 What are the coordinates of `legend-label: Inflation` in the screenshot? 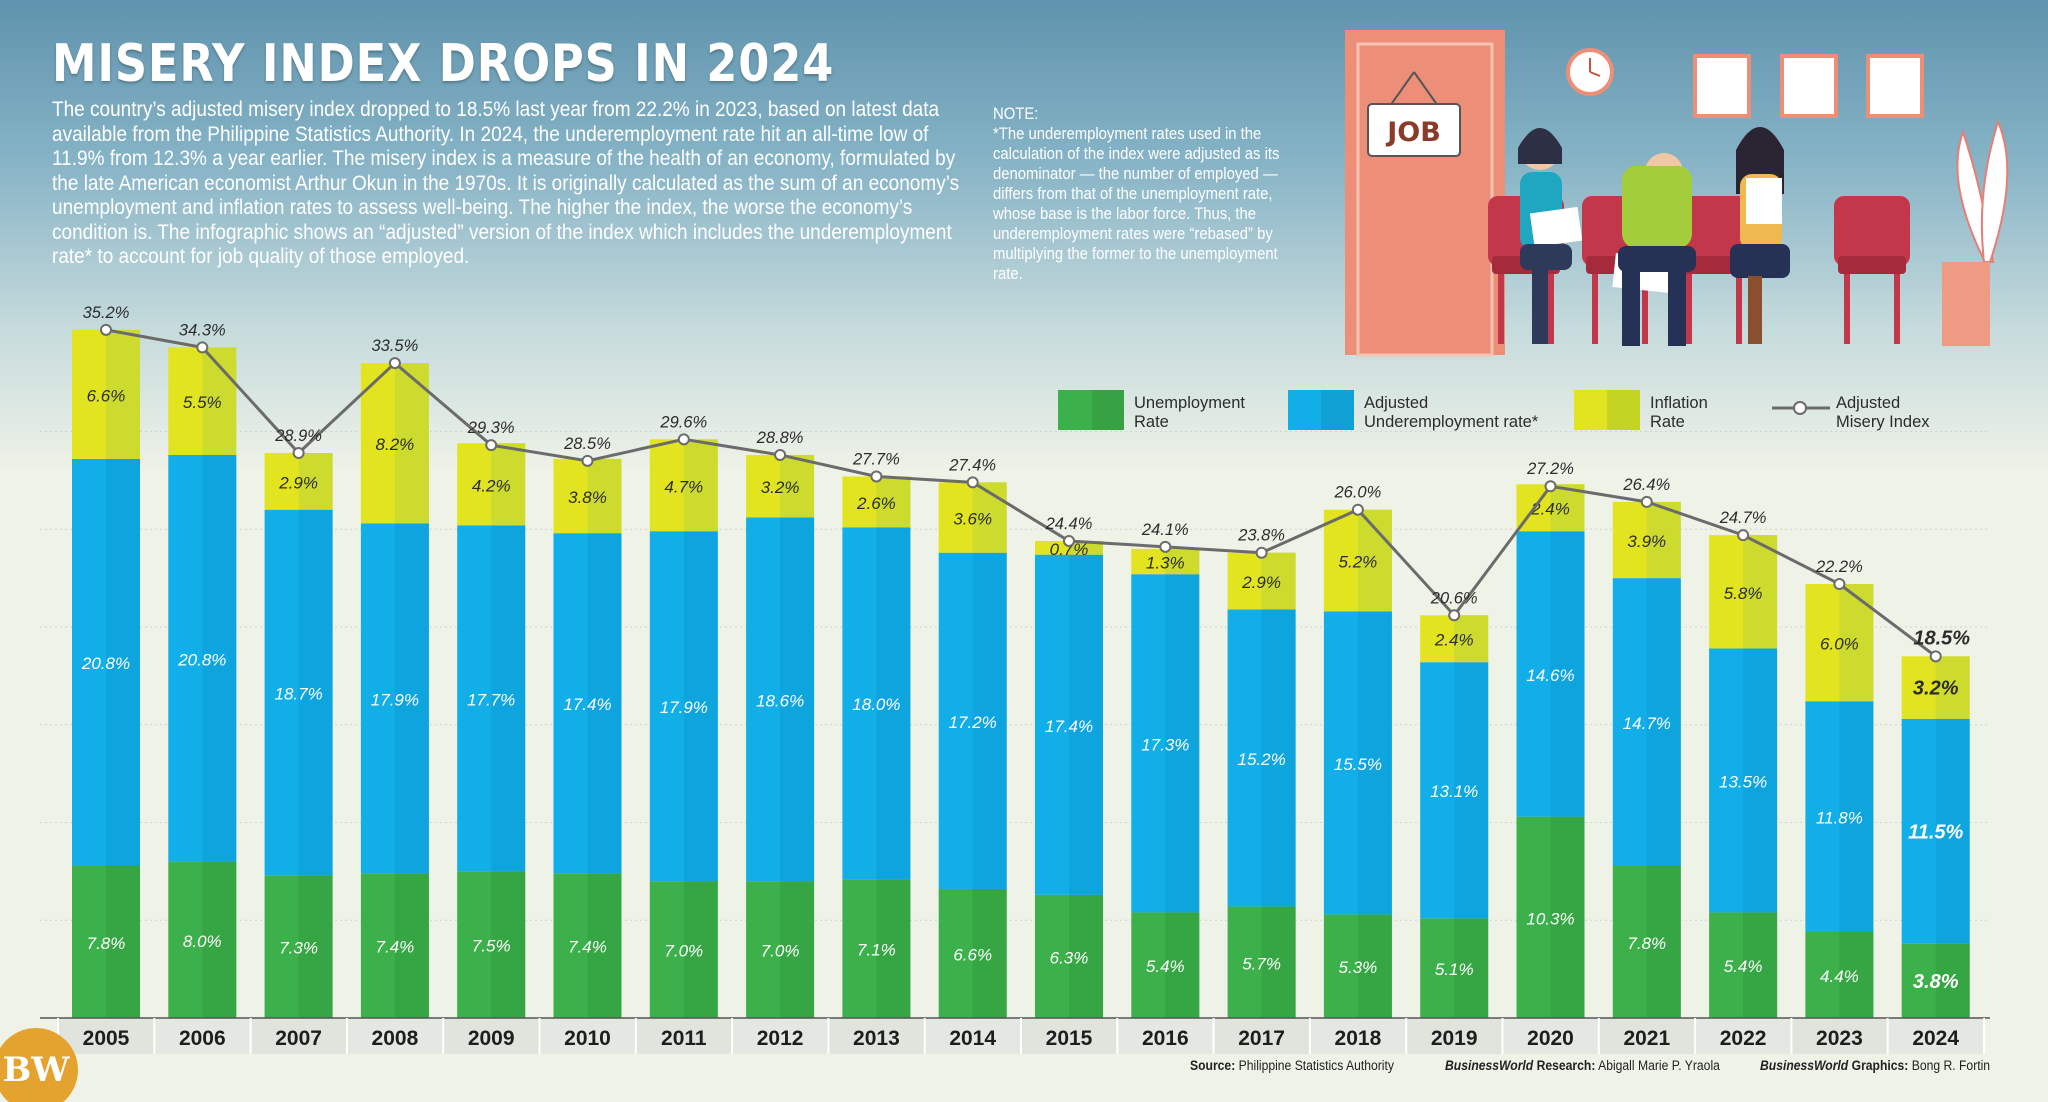 It's located at (1679, 403).